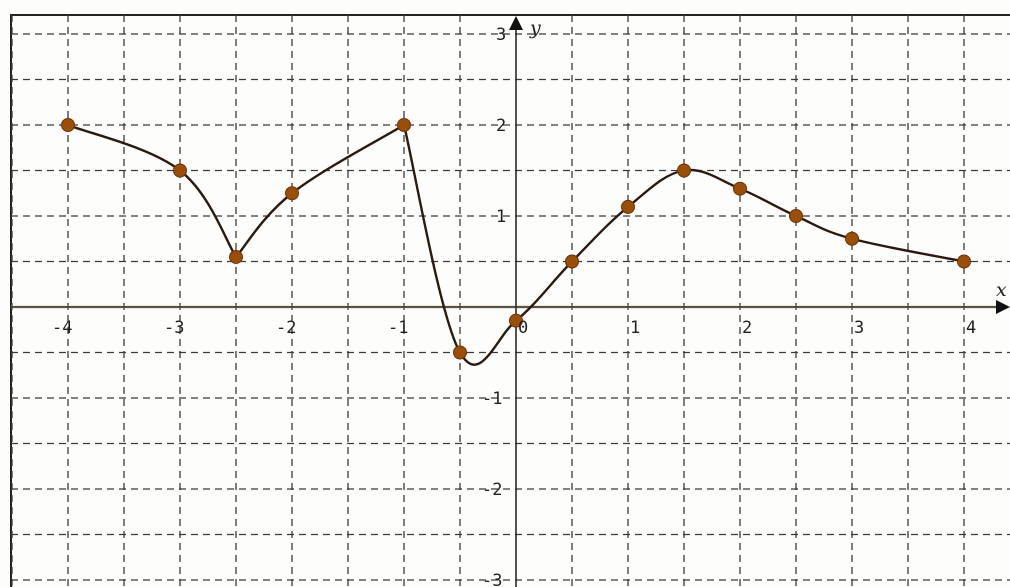  What do you see at coordinates (516, 23) in the screenshot?
I see `y-axis-arrow` at bounding box center [516, 23].